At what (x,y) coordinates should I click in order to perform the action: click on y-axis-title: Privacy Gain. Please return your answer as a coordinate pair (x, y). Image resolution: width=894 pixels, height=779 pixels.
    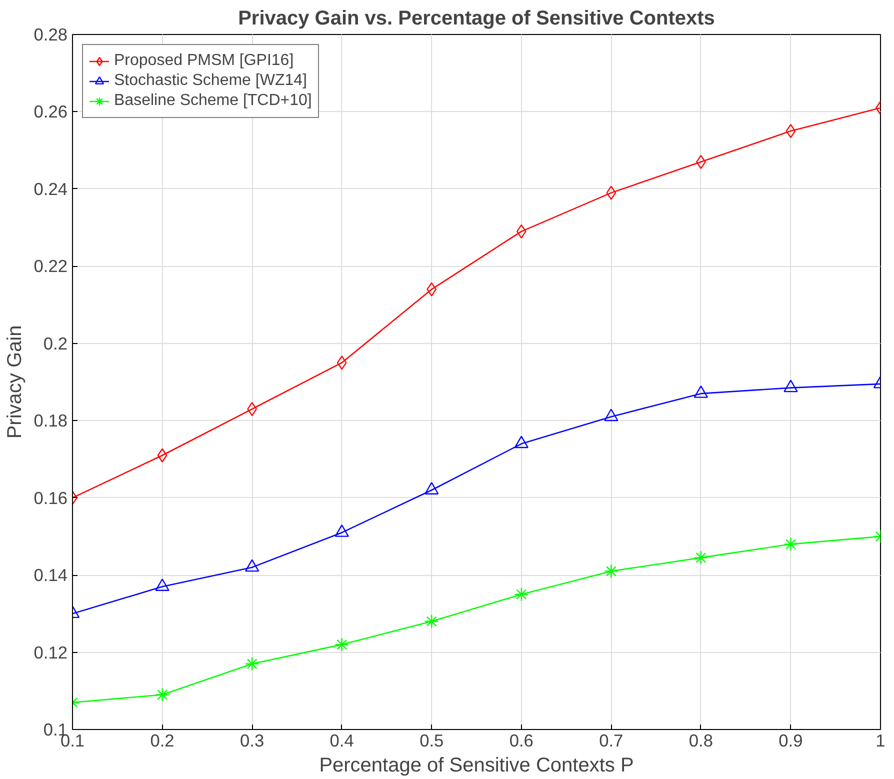
    Looking at the image, I should click on (15, 382).